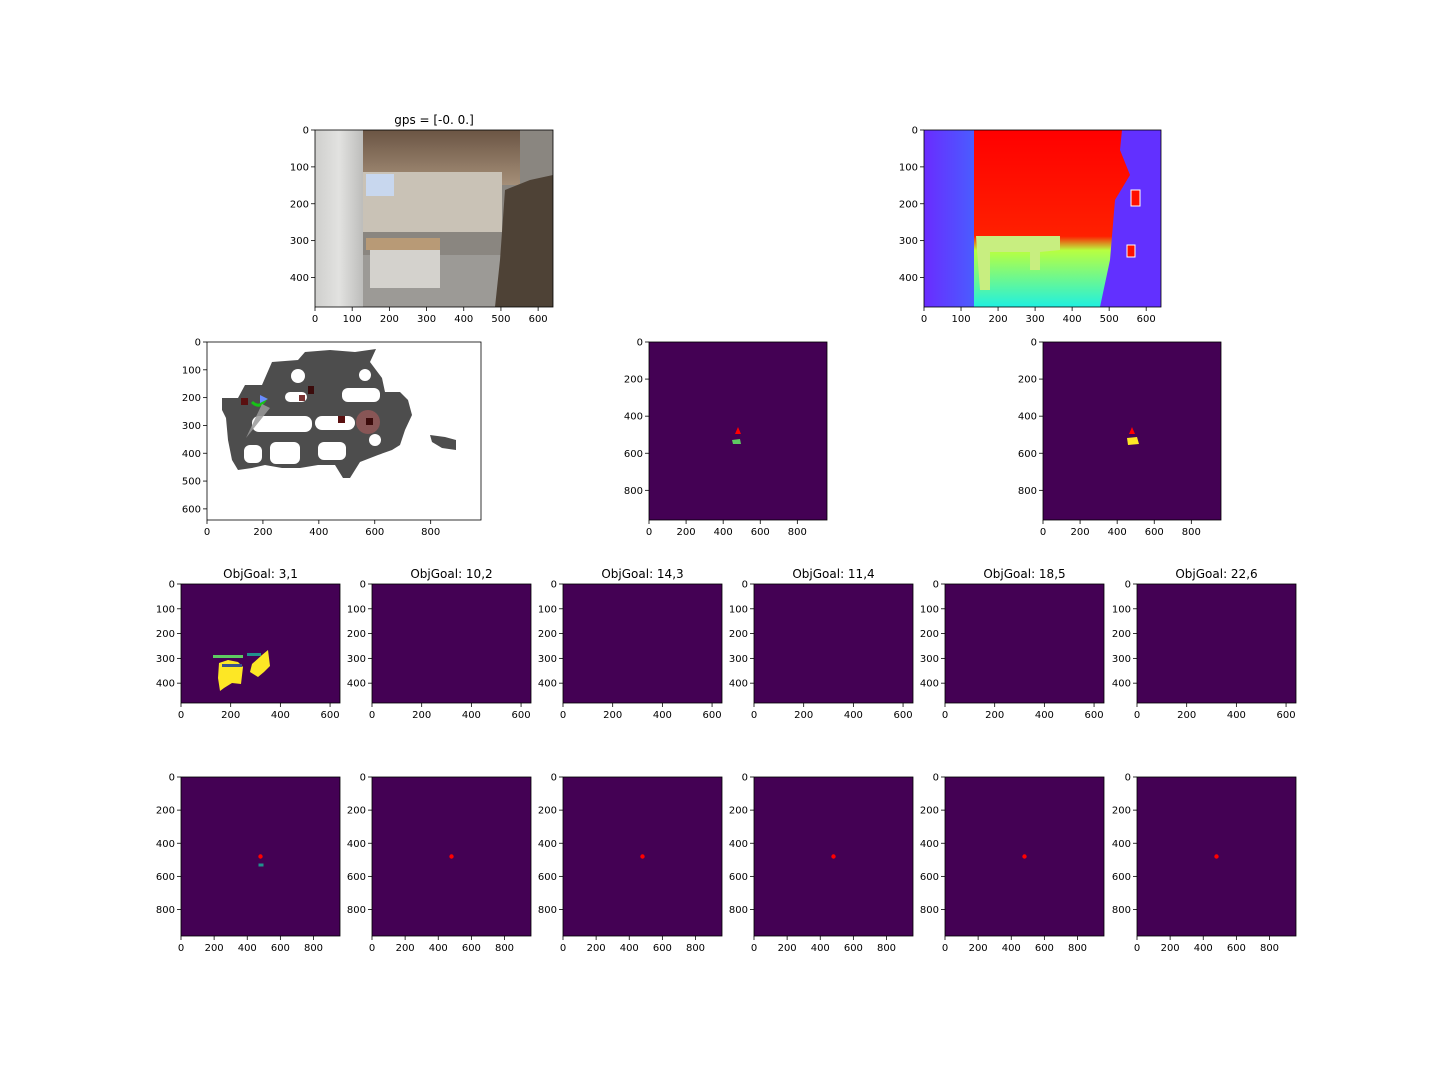  I want to click on objgoal-title: ObjGoal: 14,3, so click(642, 574).